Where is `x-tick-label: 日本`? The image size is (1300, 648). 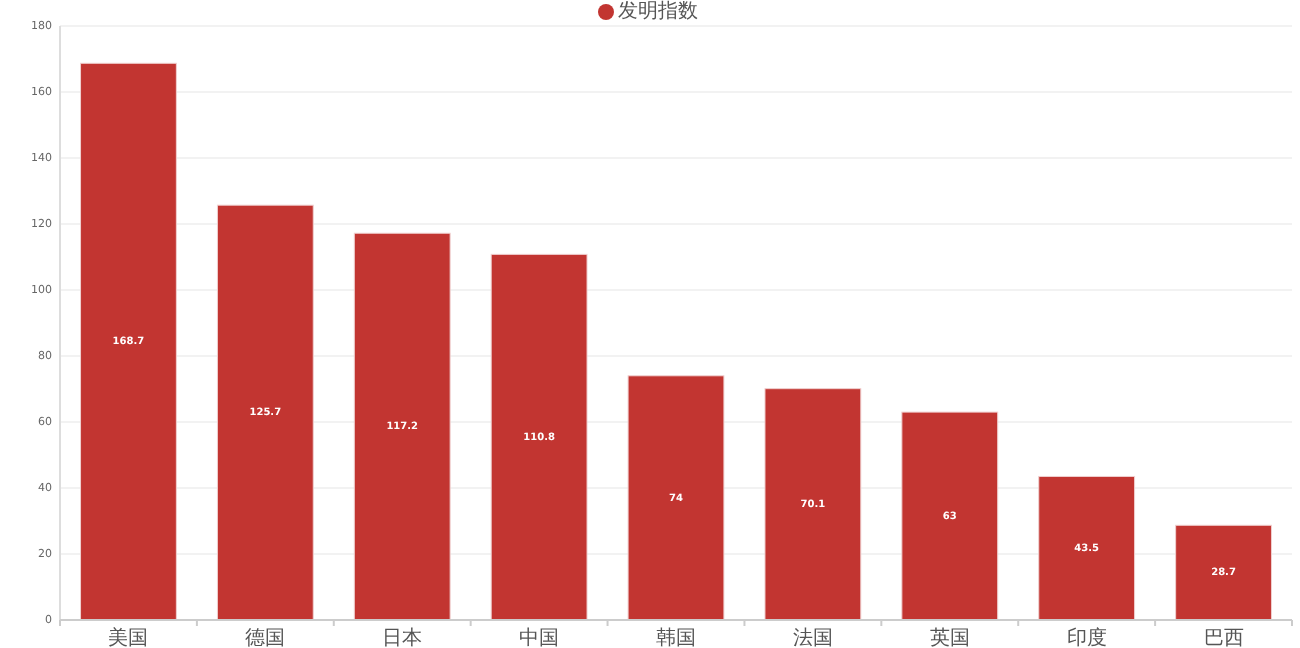 x-tick-label: 日本 is located at coordinates (402, 637).